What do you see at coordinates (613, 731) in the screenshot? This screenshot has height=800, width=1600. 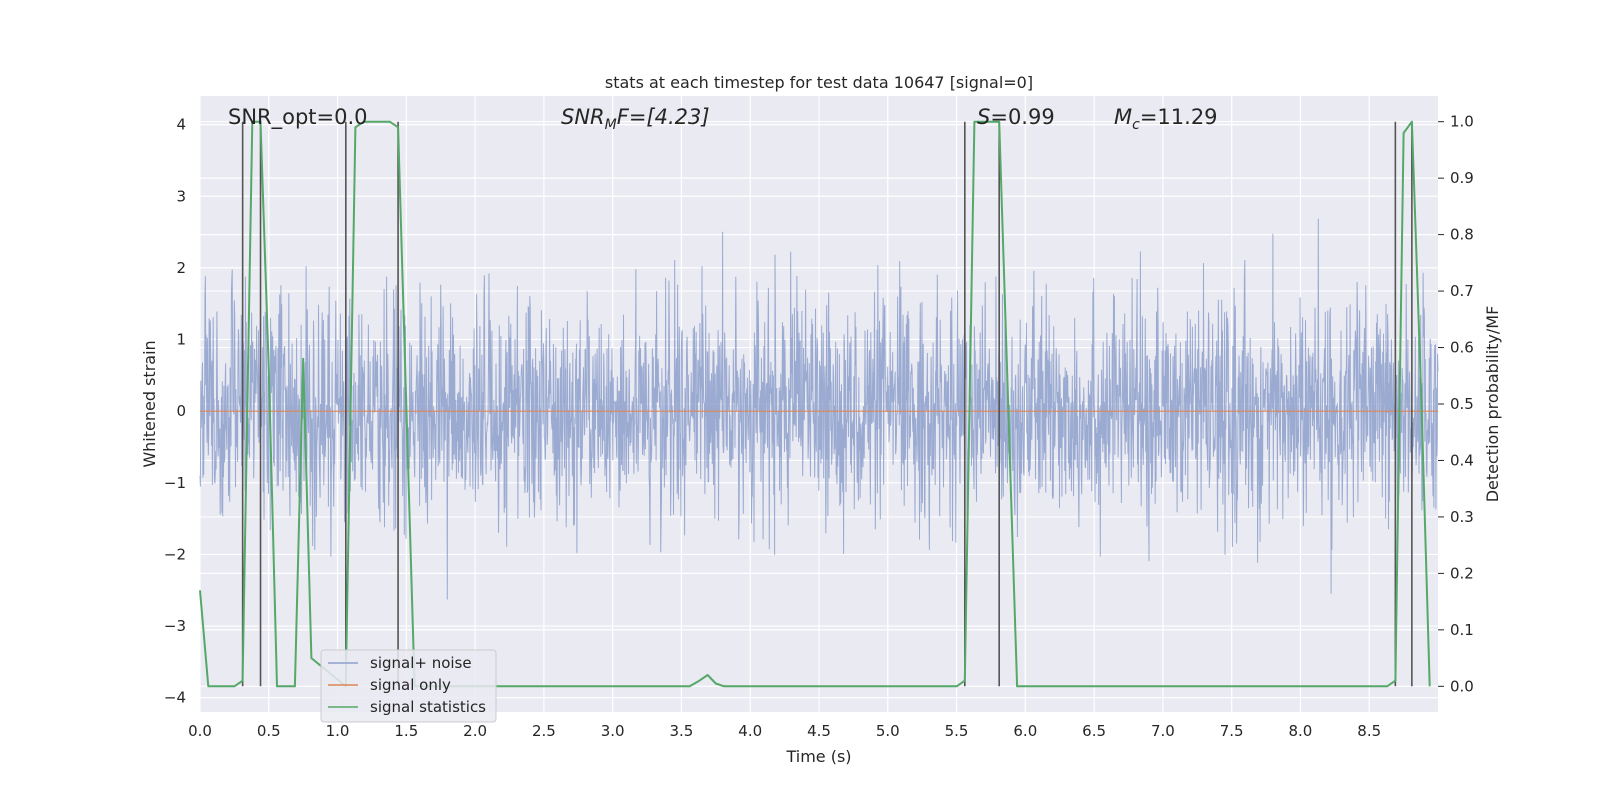 I see `x-tick-6: 3.0` at bounding box center [613, 731].